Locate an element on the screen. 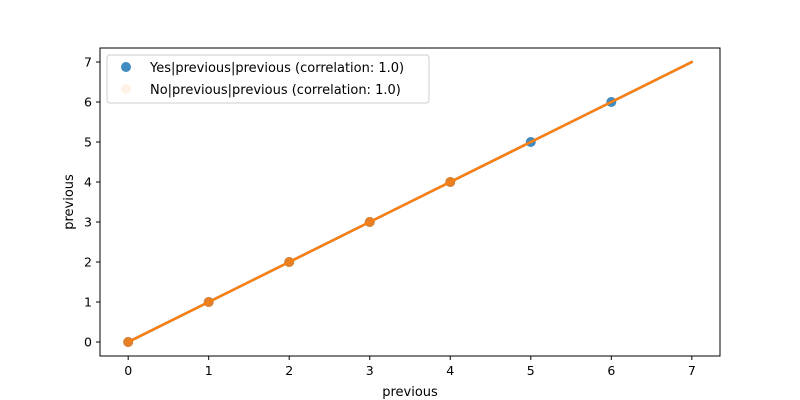 This screenshot has height=400, width=800. x-tick-label: 6 is located at coordinates (611, 370).